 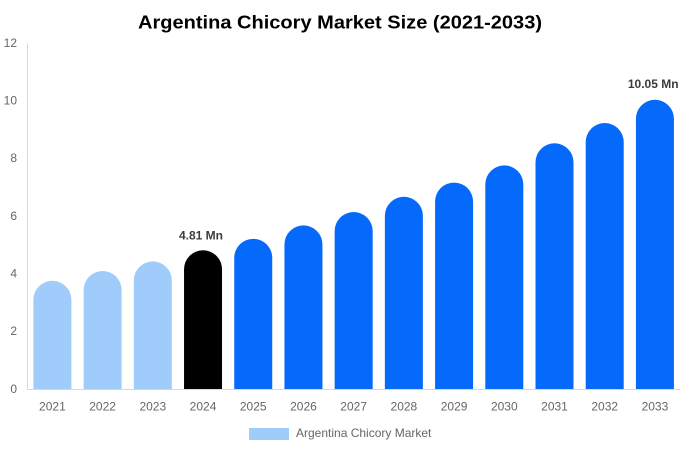 What do you see at coordinates (13, 274) in the screenshot?
I see `svg-text: 4` at bounding box center [13, 274].